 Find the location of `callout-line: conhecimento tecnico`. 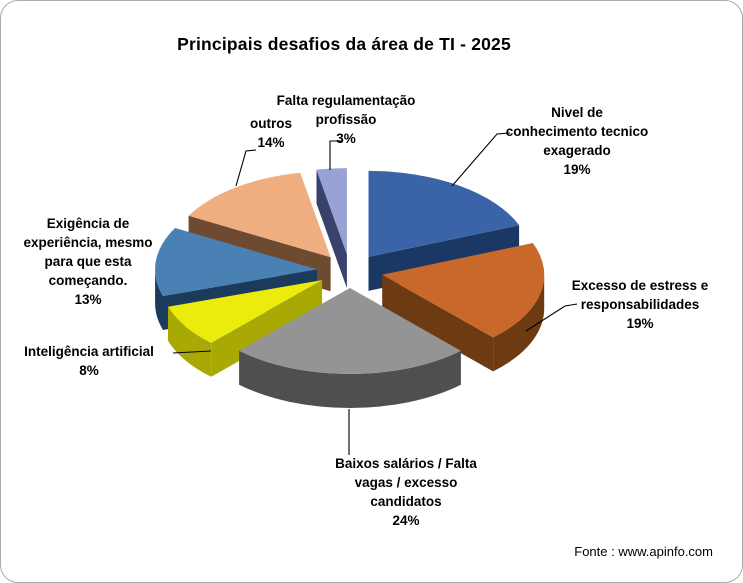

callout-line: conhecimento tecnico is located at coordinates (577, 131).